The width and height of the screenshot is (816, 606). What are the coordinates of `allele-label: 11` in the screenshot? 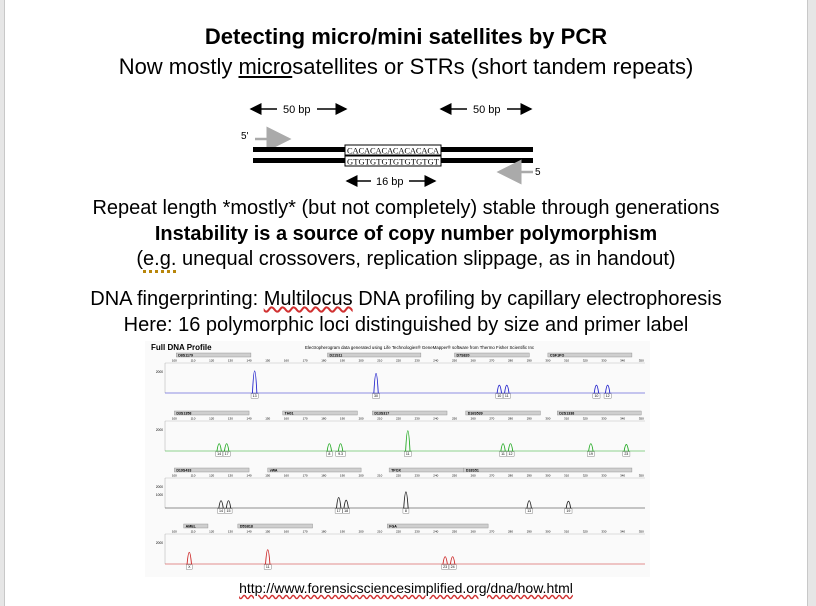 It's located at (408, 454).